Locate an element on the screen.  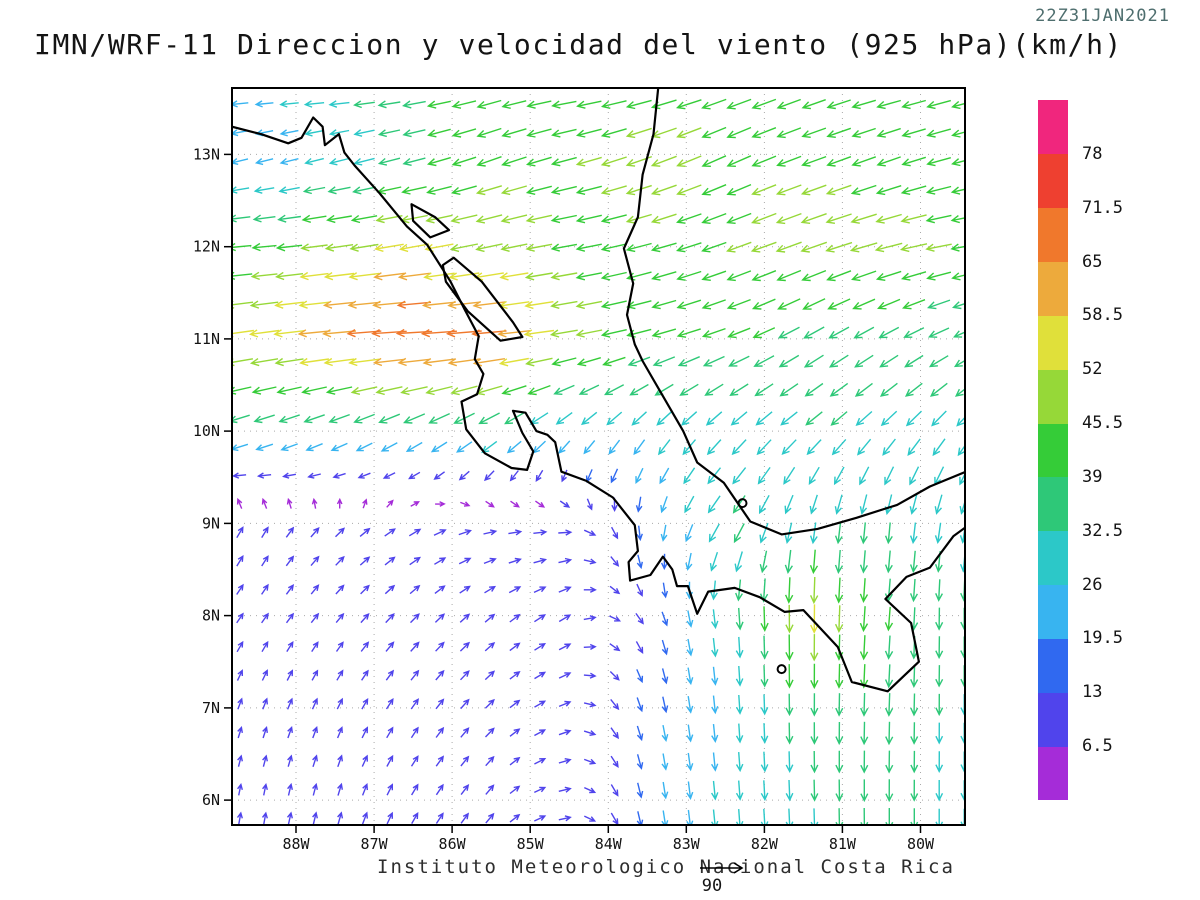
colorbar-tick-label: 6.5 is located at coordinates (1097, 746).